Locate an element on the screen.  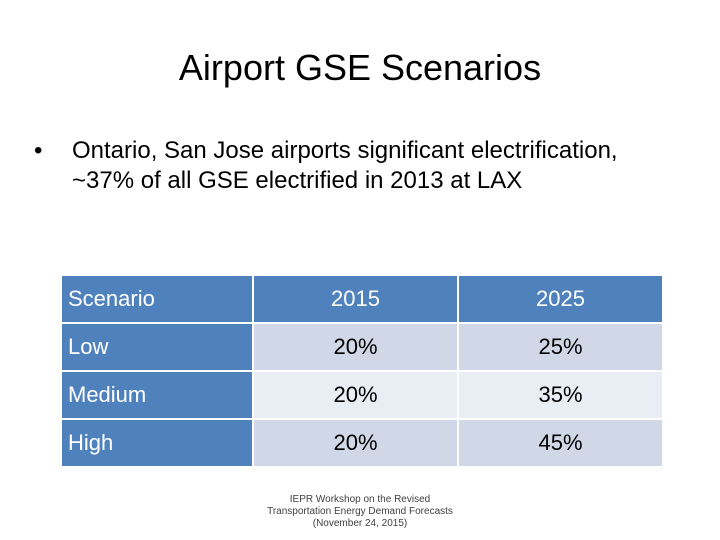
footer-line: IEPR Workshop on the Revised is located at coordinates (360, 499).